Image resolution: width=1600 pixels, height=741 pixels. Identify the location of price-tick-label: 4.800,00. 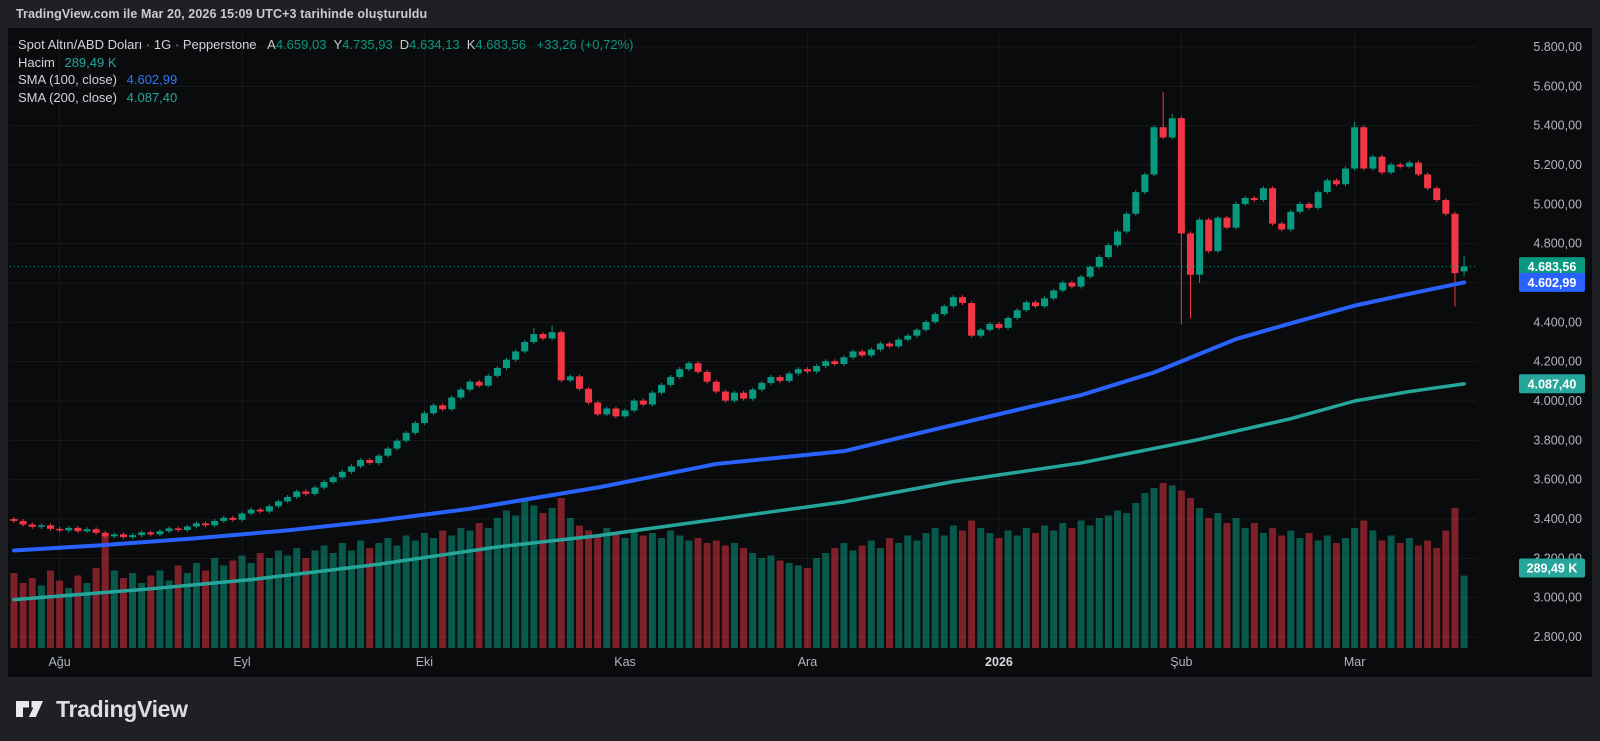
(1557, 244).